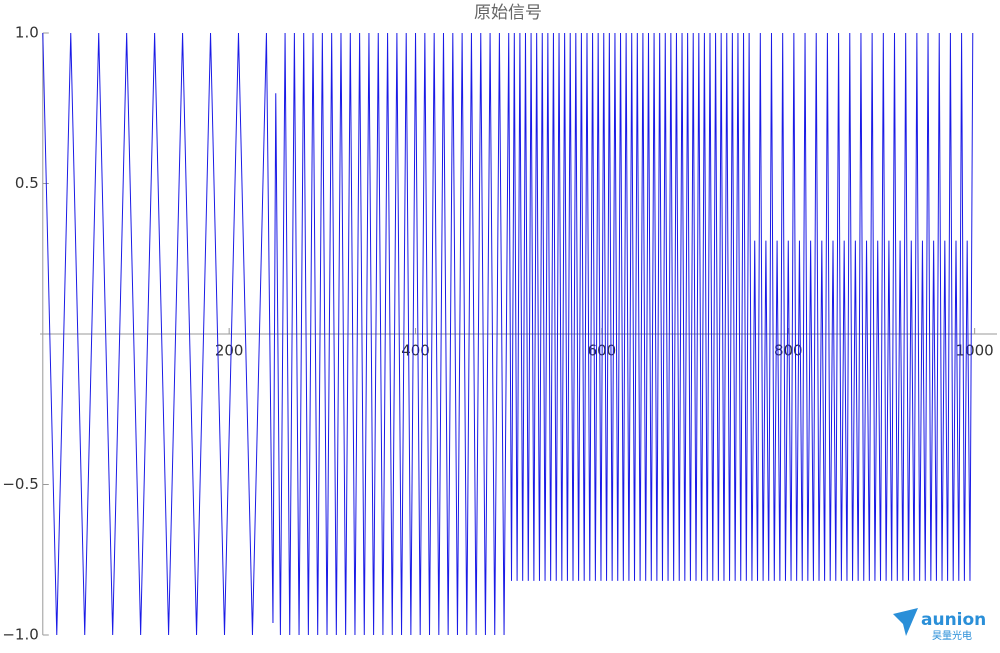 The height and width of the screenshot is (653, 1000). What do you see at coordinates (905, 622) in the screenshot?
I see `logo-icon` at bounding box center [905, 622].